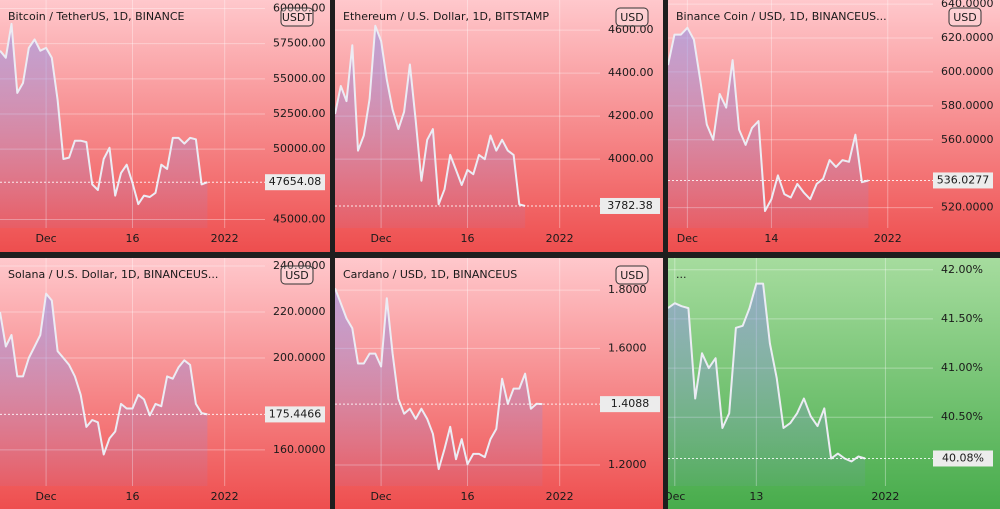 This screenshot has width=1000, height=509. I want to click on y-tick-label: 4400.00, so click(631, 72).